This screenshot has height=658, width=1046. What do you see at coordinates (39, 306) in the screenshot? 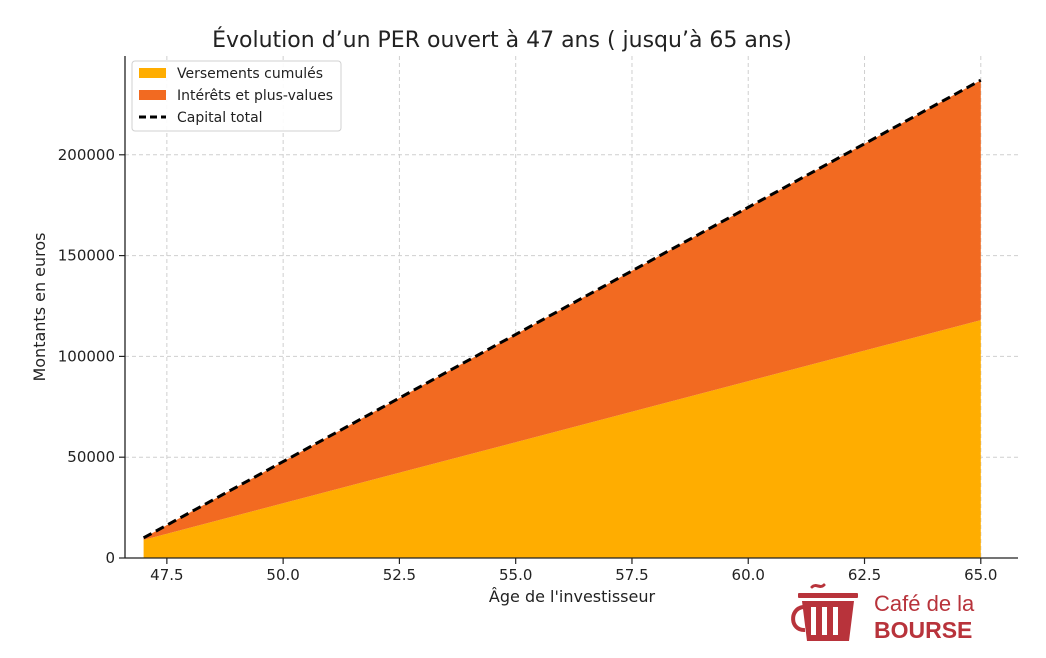
I see `y-axis-label: Montants en euros` at bounding box center [39, 306].